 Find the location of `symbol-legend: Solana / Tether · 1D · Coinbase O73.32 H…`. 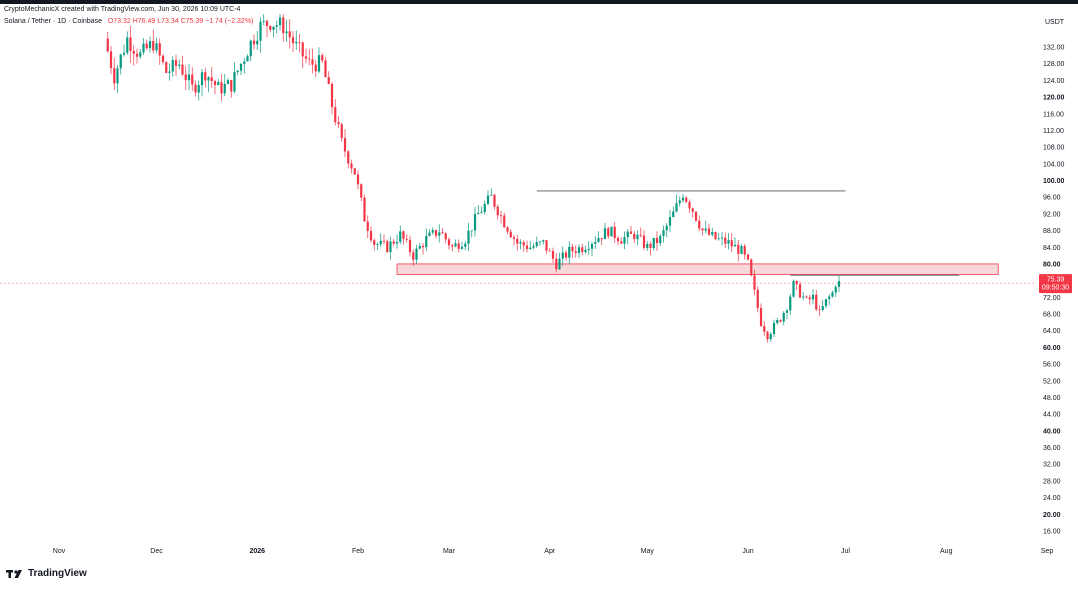

symbol-legend: Solana / Tether · 1D · Coinbase O73.32 H… is located at coordinates (129, 21).